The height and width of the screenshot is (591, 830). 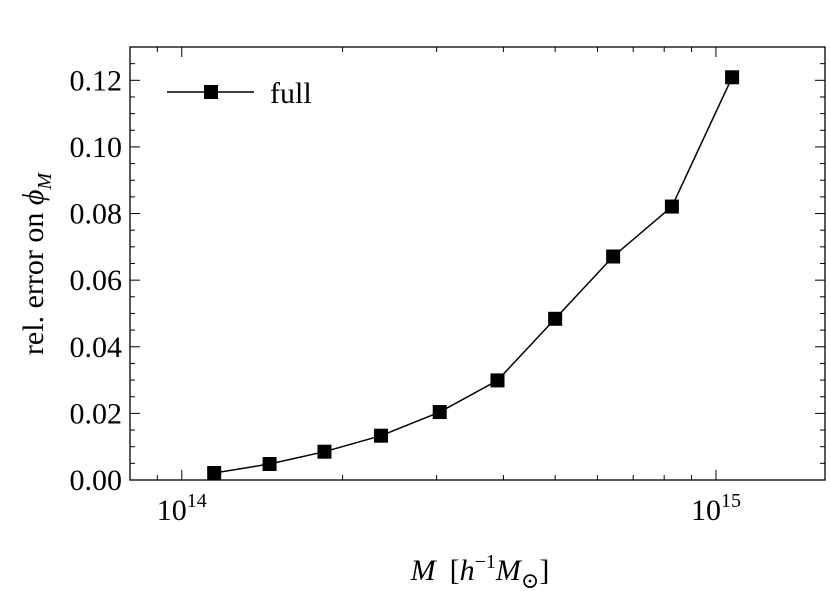 What do you see at coordinates (485, 562) in the screenshot?
I see `x-axis-label-exp: −1` at bounding box center [485, 562].